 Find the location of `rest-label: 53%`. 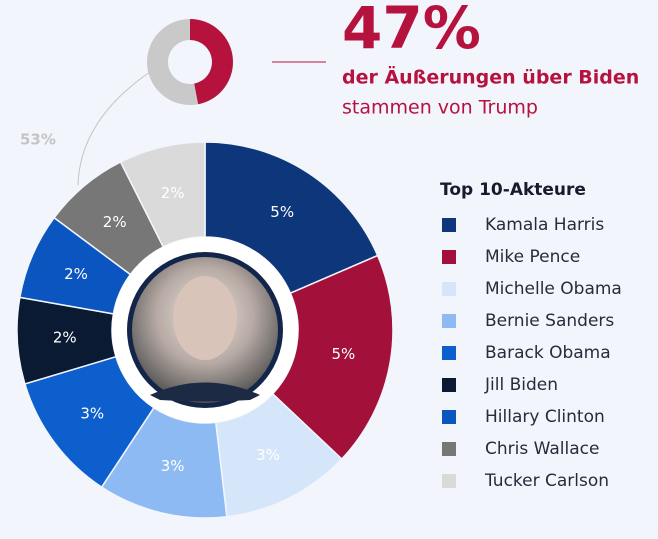

rest-label: 53% is located at coordinates (38, 140).